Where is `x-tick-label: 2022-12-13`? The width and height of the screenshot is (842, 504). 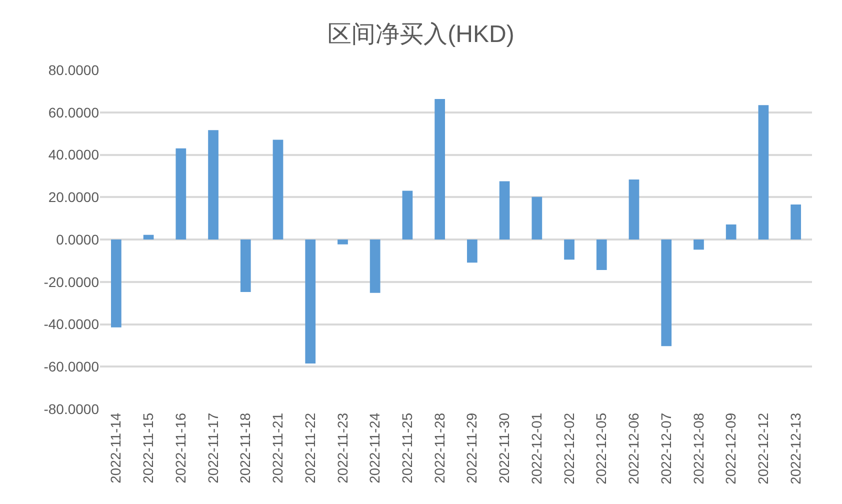
x-tick-label: 2022-12-13 is located at coordinates (795, 448).